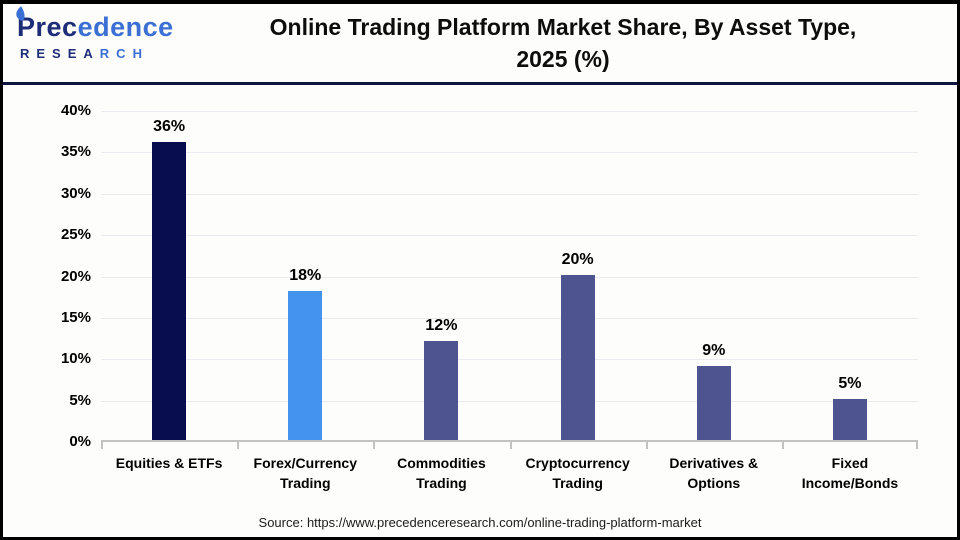  What do you see at coordinates (75, 276) in the screenshot?
I see `y-tick-label-20: 20%` at bounding box center [75, 276].